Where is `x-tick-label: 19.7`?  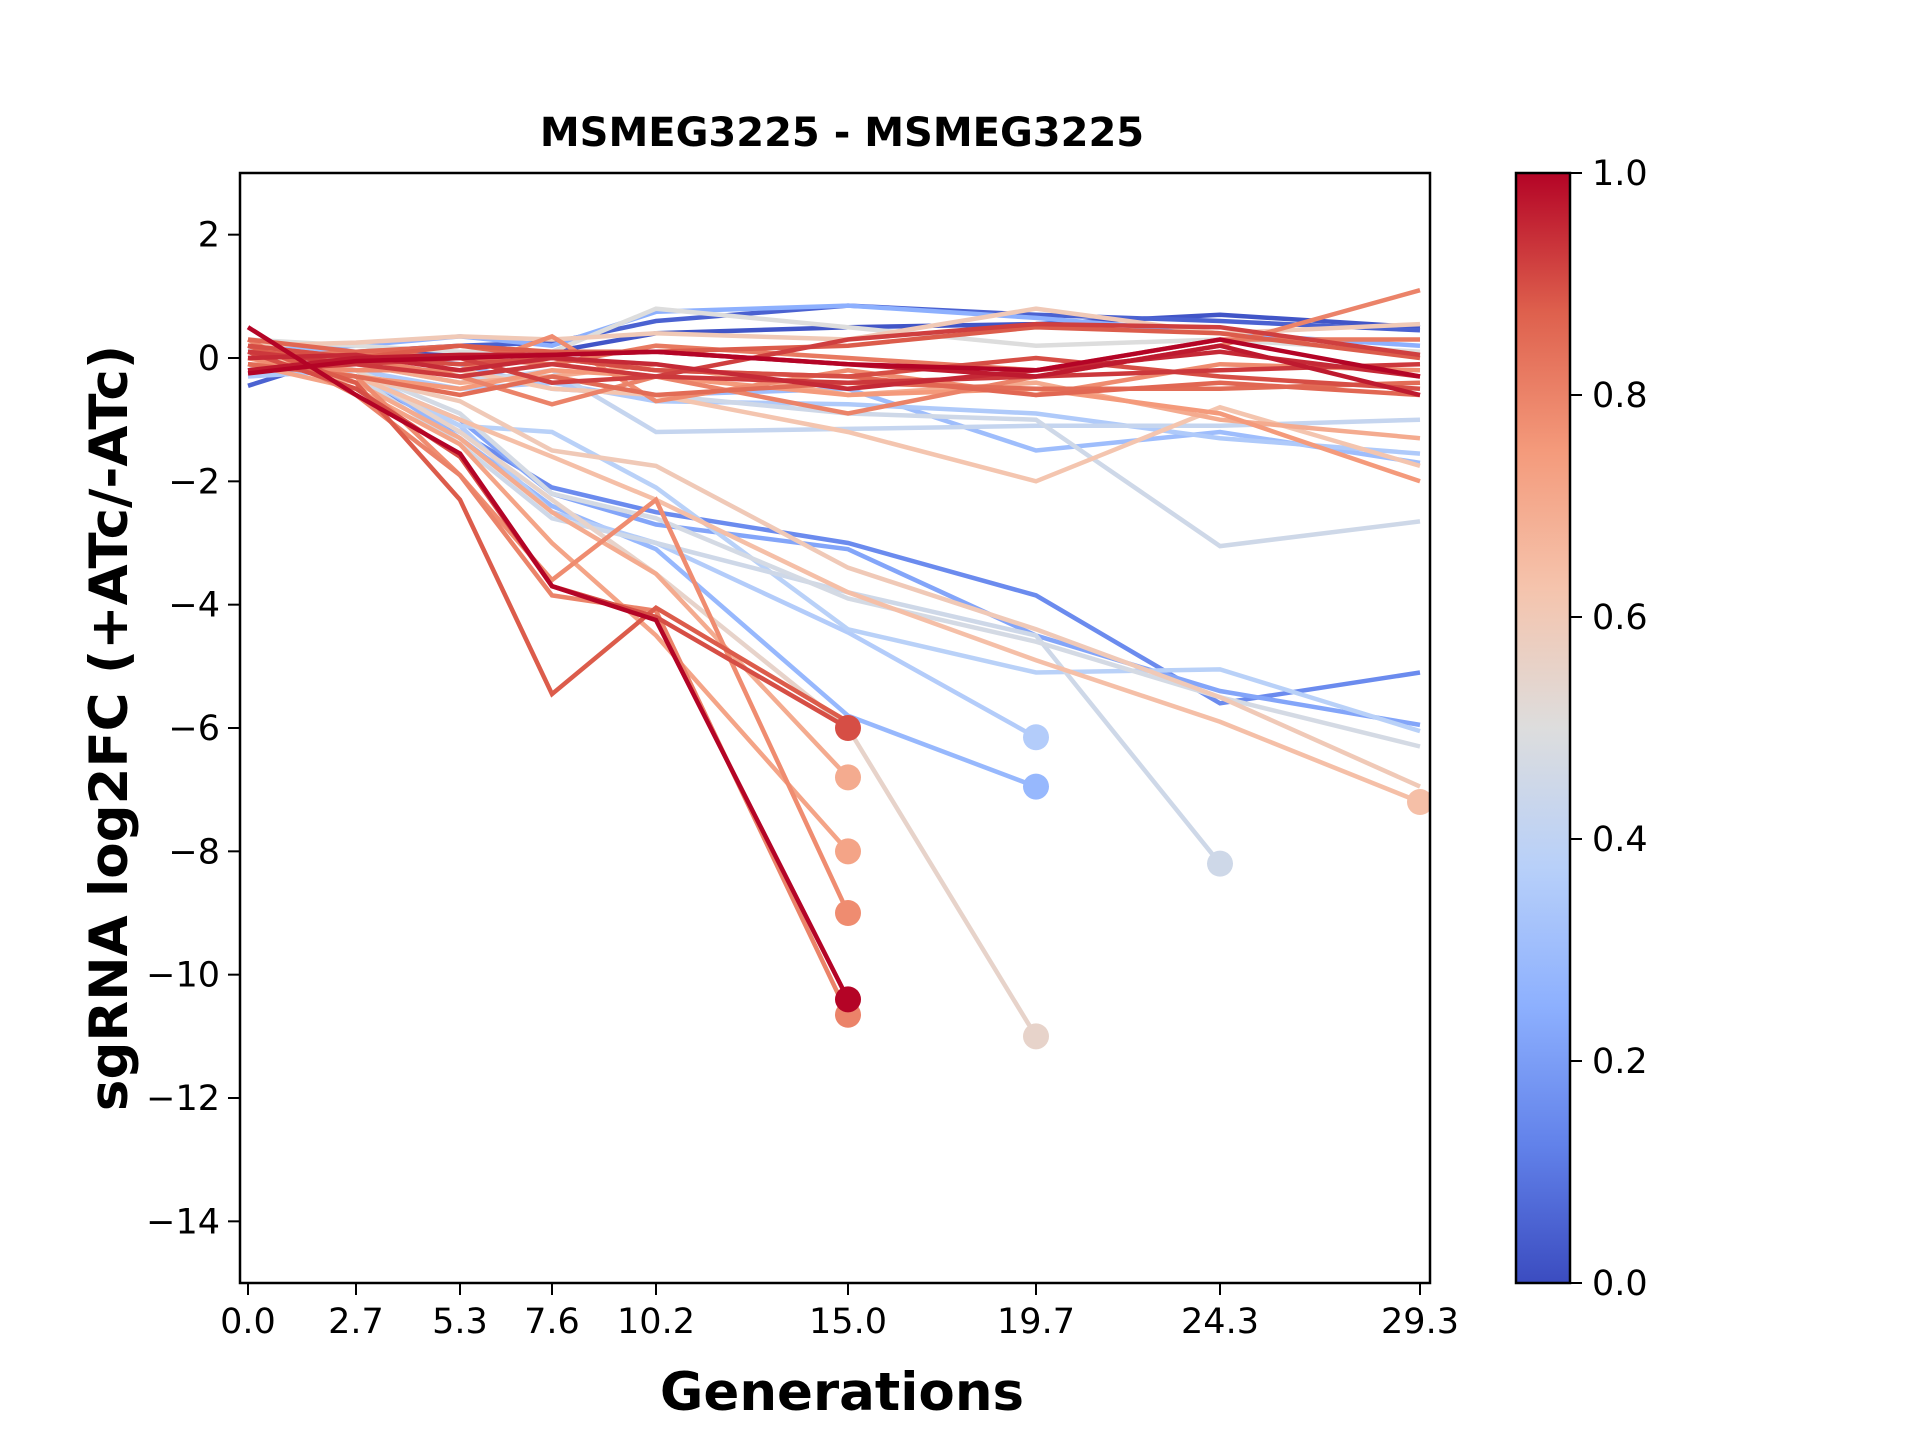 x-tick-label: 19.7 is located at coordinates (1036, 1322).